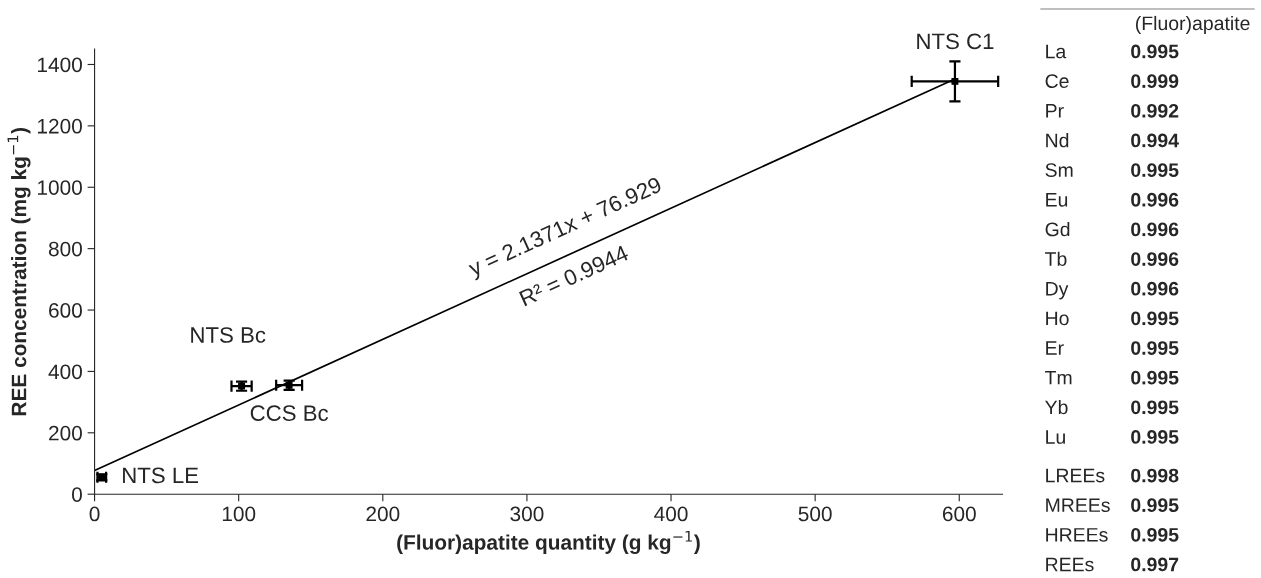 The image size is (1261, 578). What do you see at coordinates (65, 249) in the screenshot?
I see `y-tick-label: 800` at bounding box center [65, 249].